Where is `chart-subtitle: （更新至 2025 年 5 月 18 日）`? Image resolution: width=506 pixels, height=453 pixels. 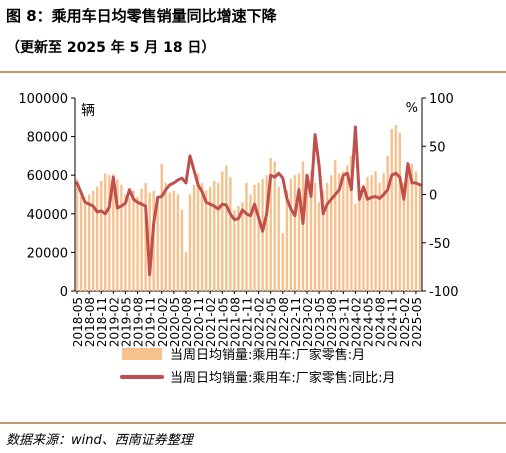
chart-subtitle: （更新至 2025 年 5 月 18 日） is located at coordinates (111, 48).